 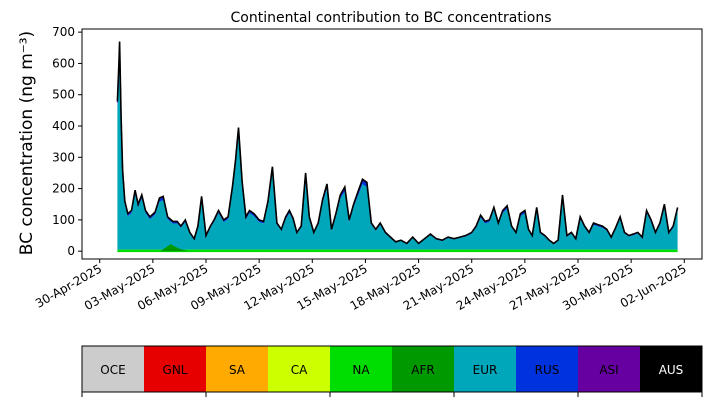 What do you see at coordinates (71, 251) in the screenshot?
I see `y-tick-label: 0` at bounding box center [71, 251].